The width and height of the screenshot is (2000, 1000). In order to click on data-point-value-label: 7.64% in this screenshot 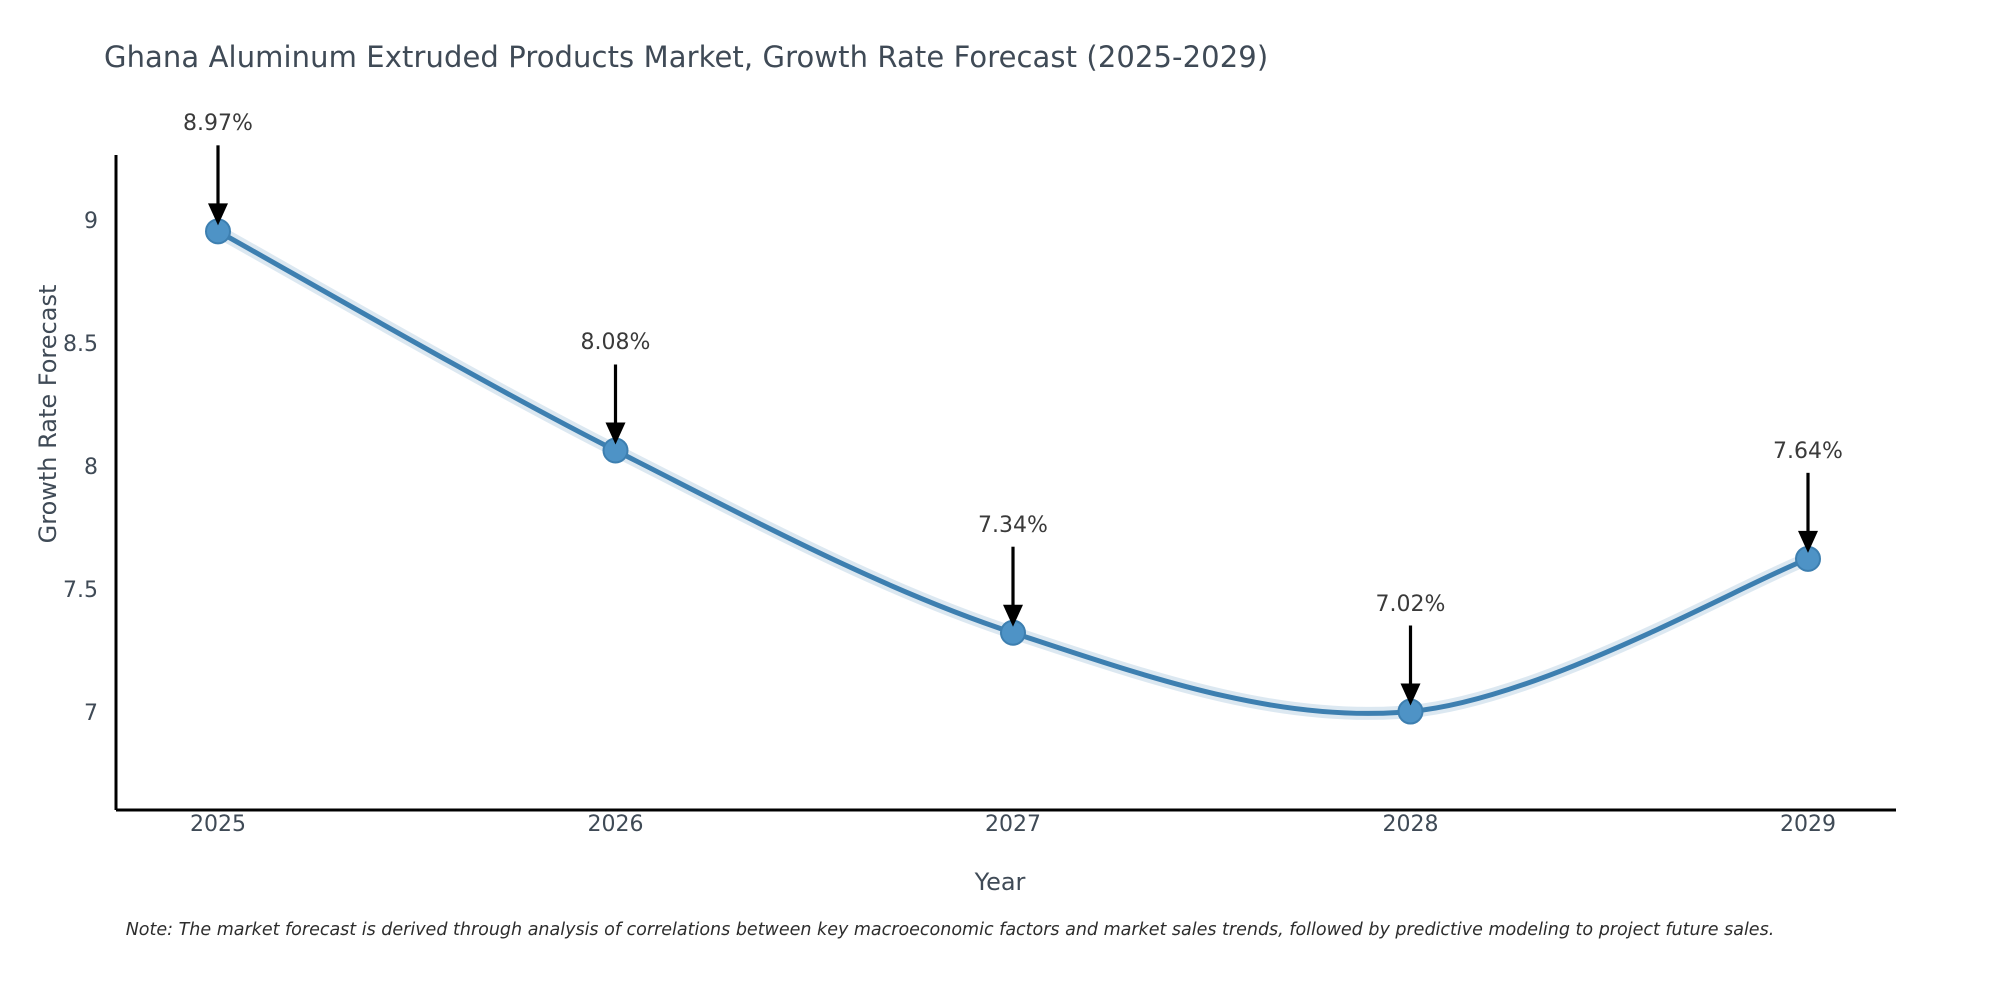, I will do `click(1808, 451)`.